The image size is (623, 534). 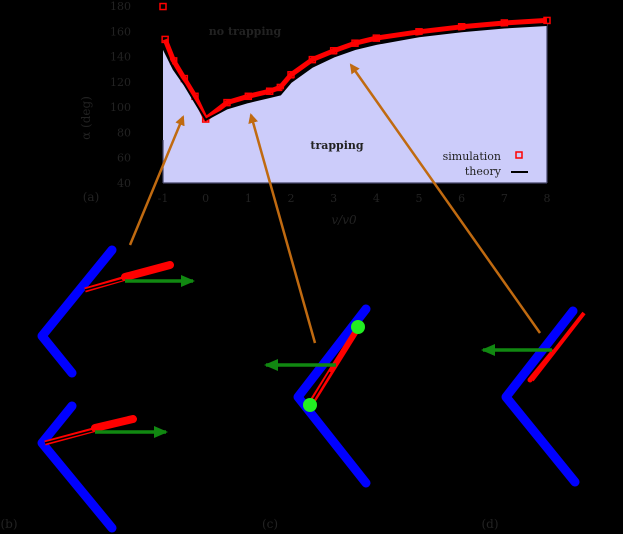 I want to click on panel-label-b: (b), so click(x=8, y=524).